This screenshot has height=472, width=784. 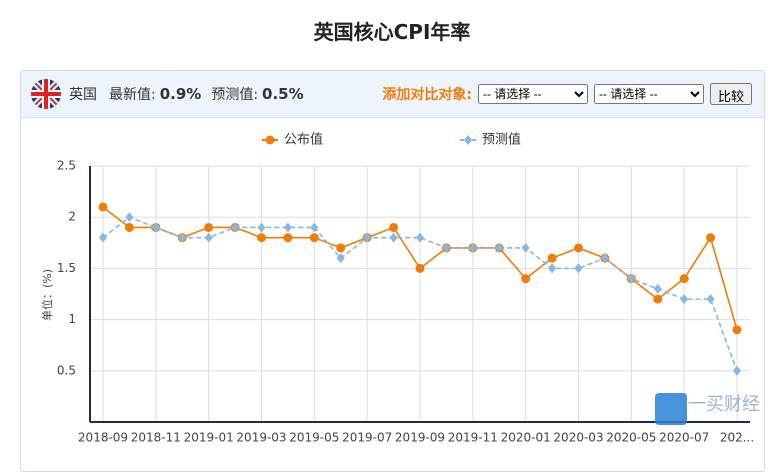 I want to click on x-tick-label: 2020-01, so click(x=526, y=438).